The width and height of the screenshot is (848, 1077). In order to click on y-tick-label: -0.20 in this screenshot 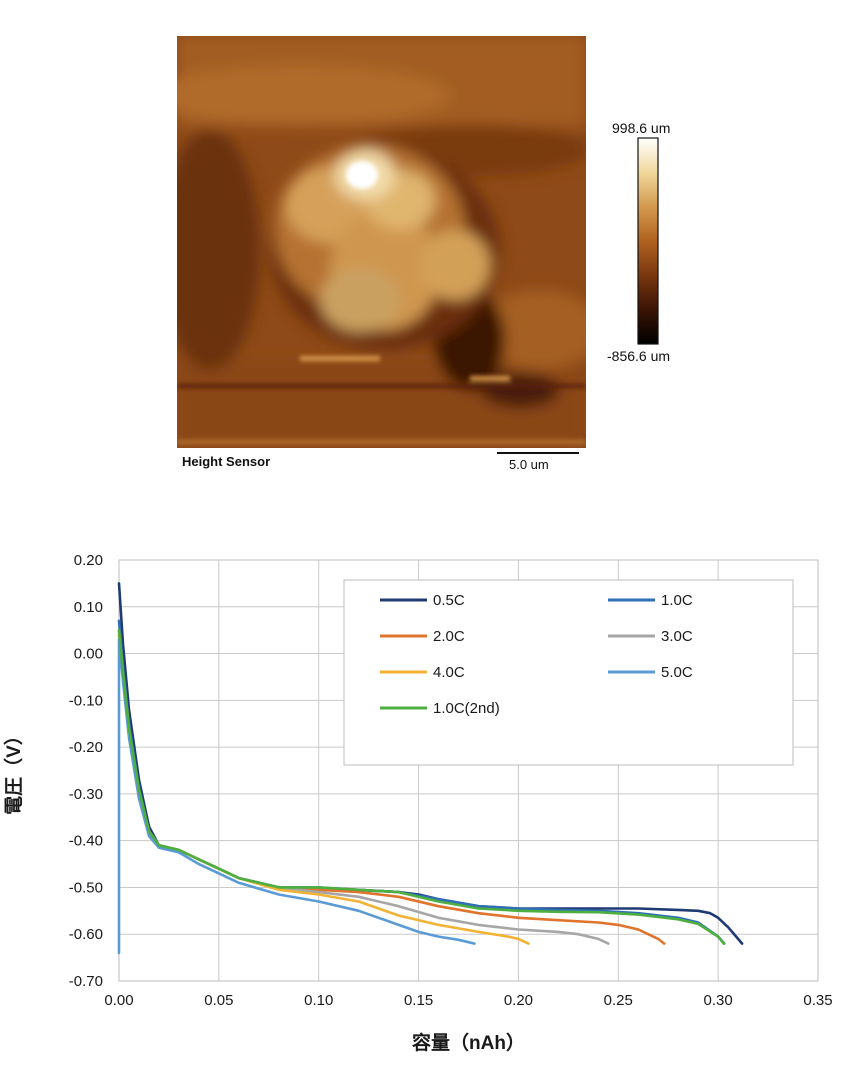, I will do `click(86, 747)`.